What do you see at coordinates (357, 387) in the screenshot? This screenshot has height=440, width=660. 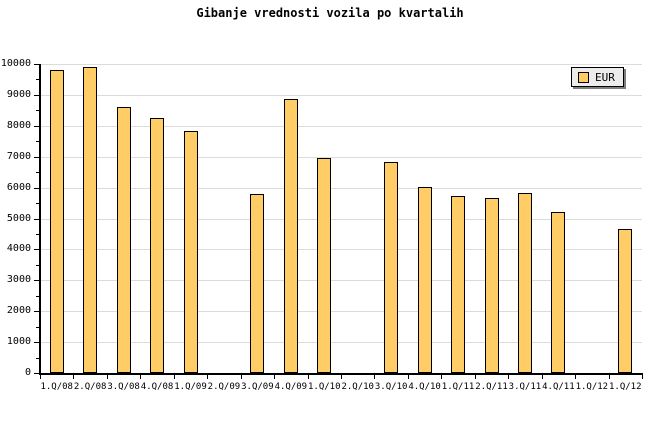 I see `x-axis-label: 2.Q/10` at bounding box center [357, 387].